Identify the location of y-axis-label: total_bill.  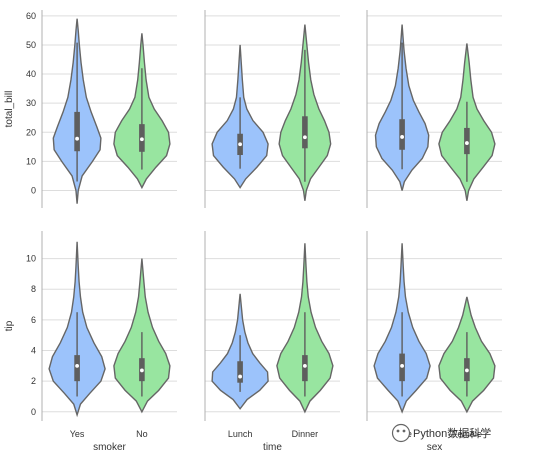
(9, 109).